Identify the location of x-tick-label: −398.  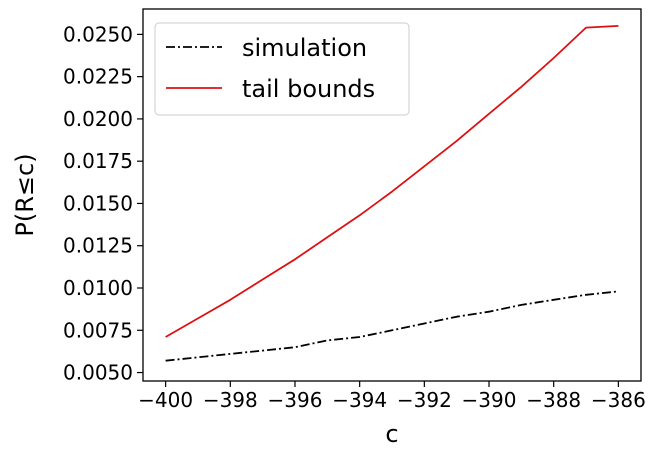
(230, 400).